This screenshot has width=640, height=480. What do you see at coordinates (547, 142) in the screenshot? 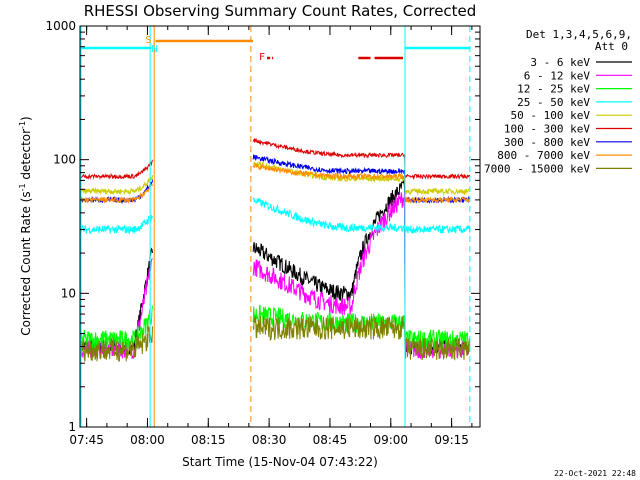
I see `legend-label: 300 - 800 keV` at bounding box center [547, 142].